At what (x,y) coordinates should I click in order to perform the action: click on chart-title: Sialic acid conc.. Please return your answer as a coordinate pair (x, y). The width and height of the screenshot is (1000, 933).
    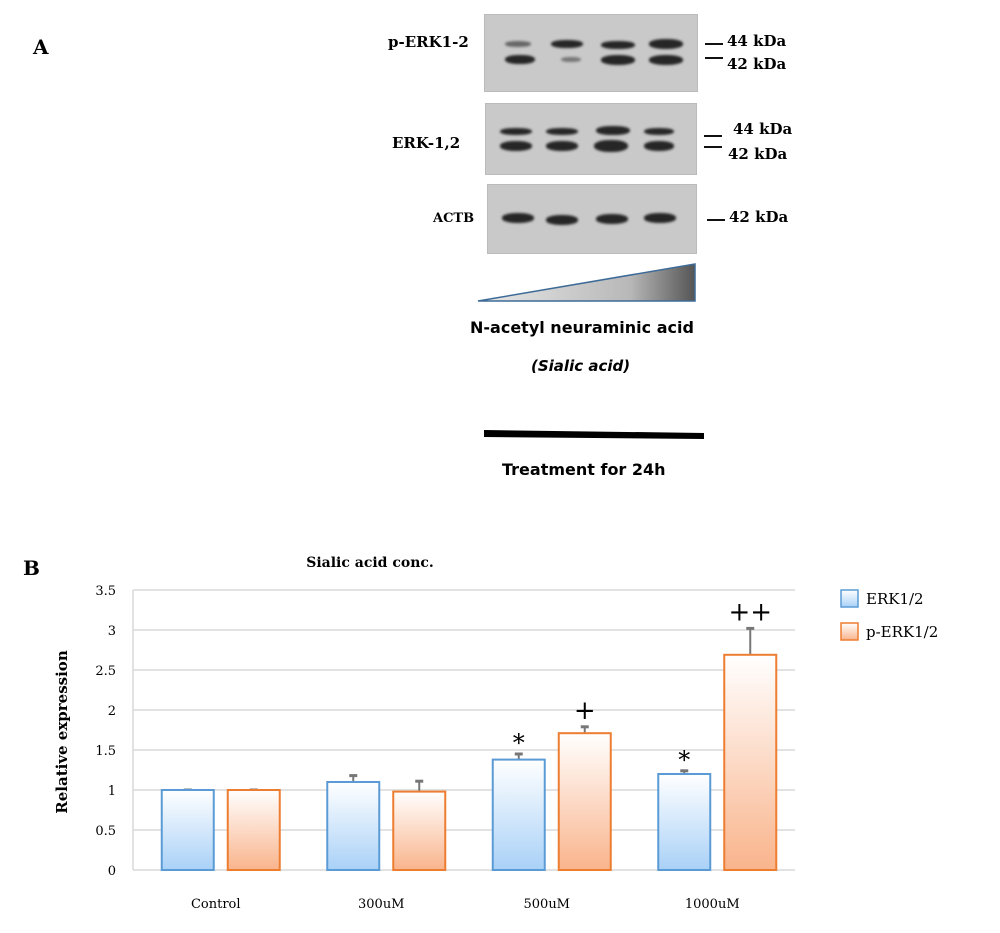
    Looking at the image, I should click on (370, 563).